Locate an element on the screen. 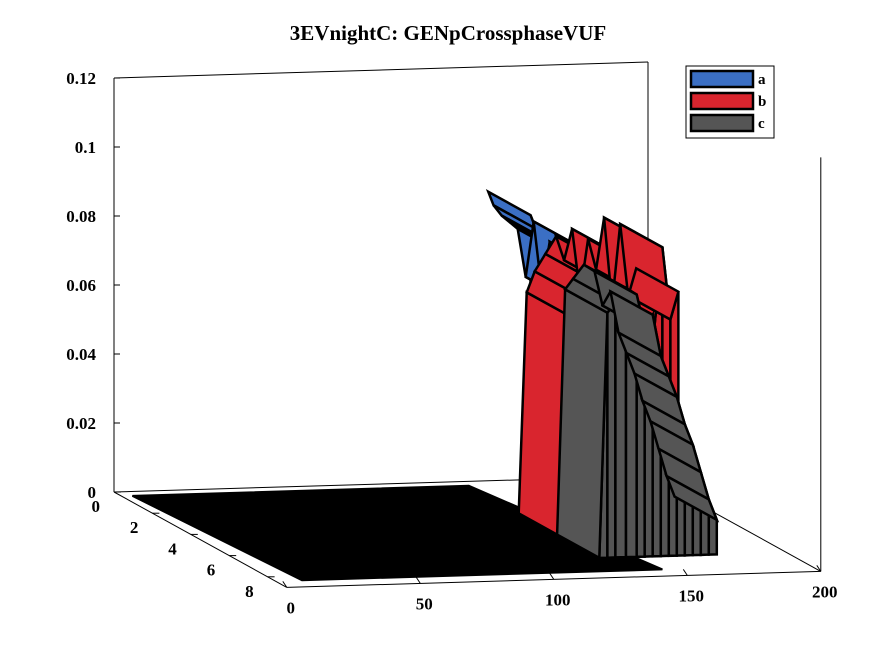 The width and height of the screenshot is (875, 656). floor-surface is located at coordinates (397, 533).